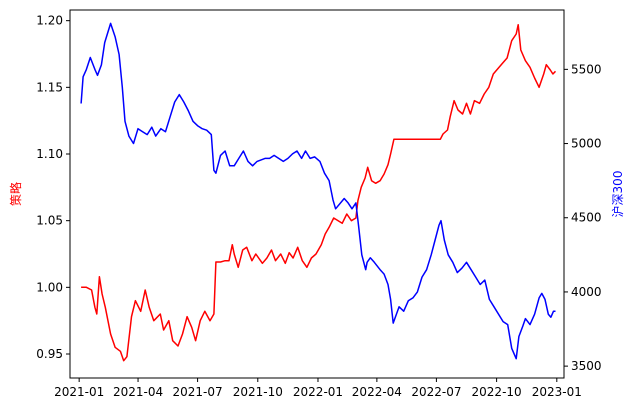 The width and height of the screenshot is (635, 413). I want to click on x-tick-label: 2022-04, so click(377, 392).